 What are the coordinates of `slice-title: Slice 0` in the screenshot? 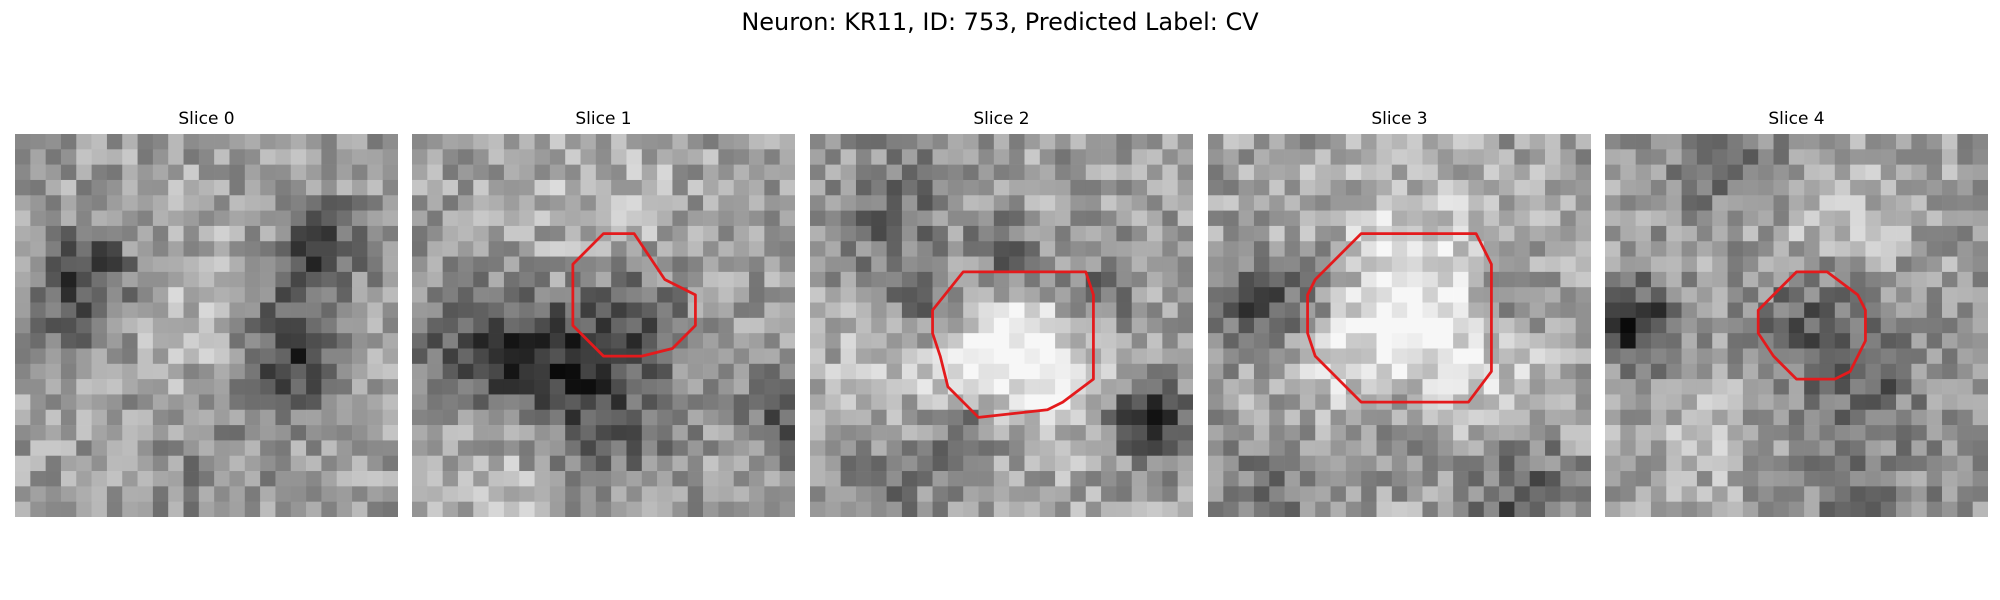 It's located at (206, 119).